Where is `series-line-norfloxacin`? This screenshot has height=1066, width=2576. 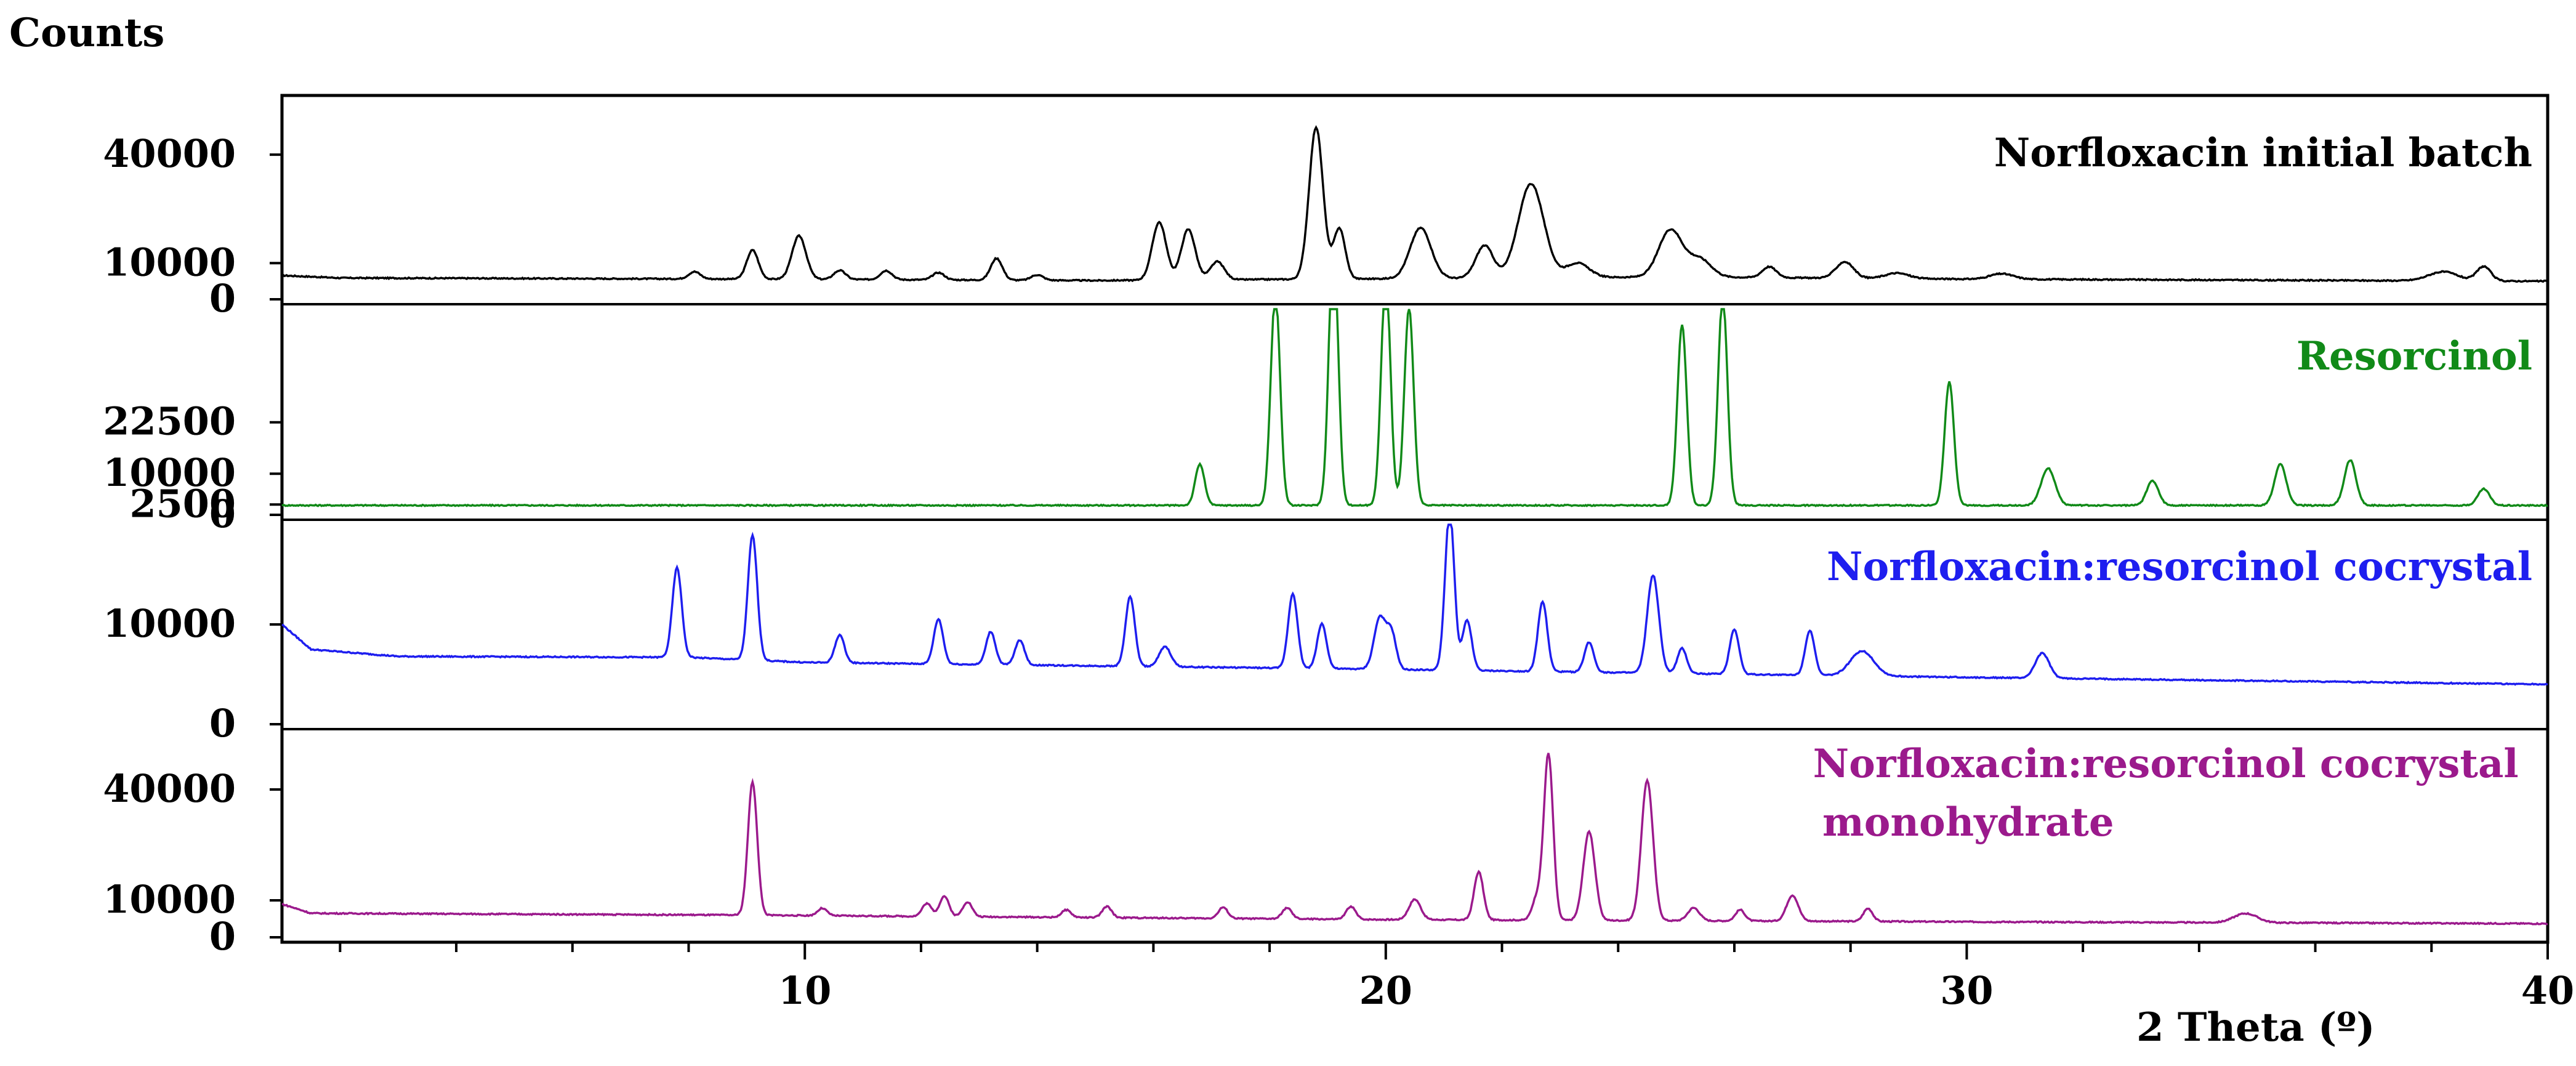
series-line-norfloxacin is located at coordinates (1415, 204).